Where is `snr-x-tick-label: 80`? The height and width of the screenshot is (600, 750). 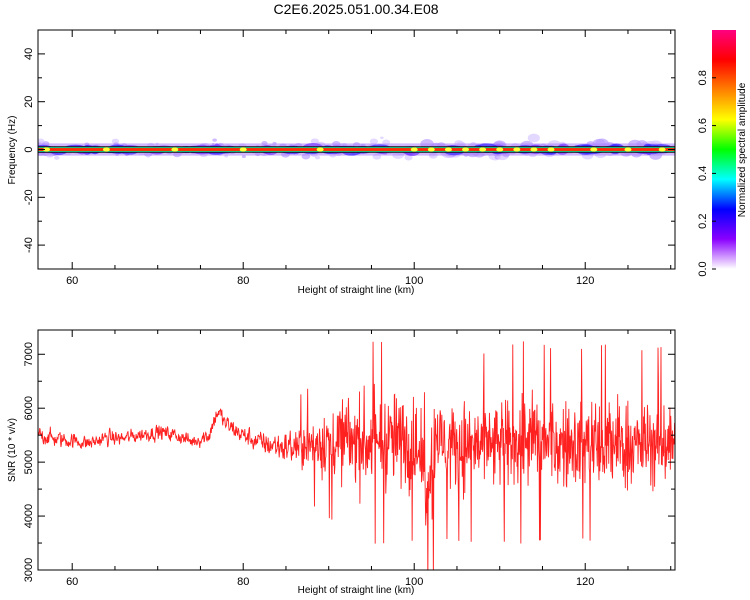
snr-x-tick-label: 80 is located at coordinates (243, 582).